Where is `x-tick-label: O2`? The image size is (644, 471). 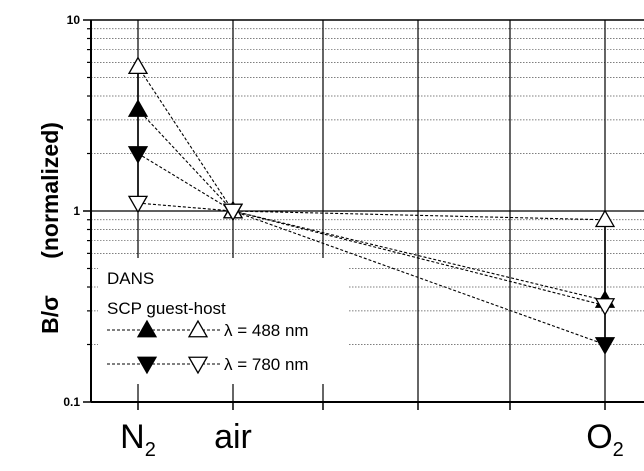 x-tick-label: O2 is located at coordinates (605, 439).